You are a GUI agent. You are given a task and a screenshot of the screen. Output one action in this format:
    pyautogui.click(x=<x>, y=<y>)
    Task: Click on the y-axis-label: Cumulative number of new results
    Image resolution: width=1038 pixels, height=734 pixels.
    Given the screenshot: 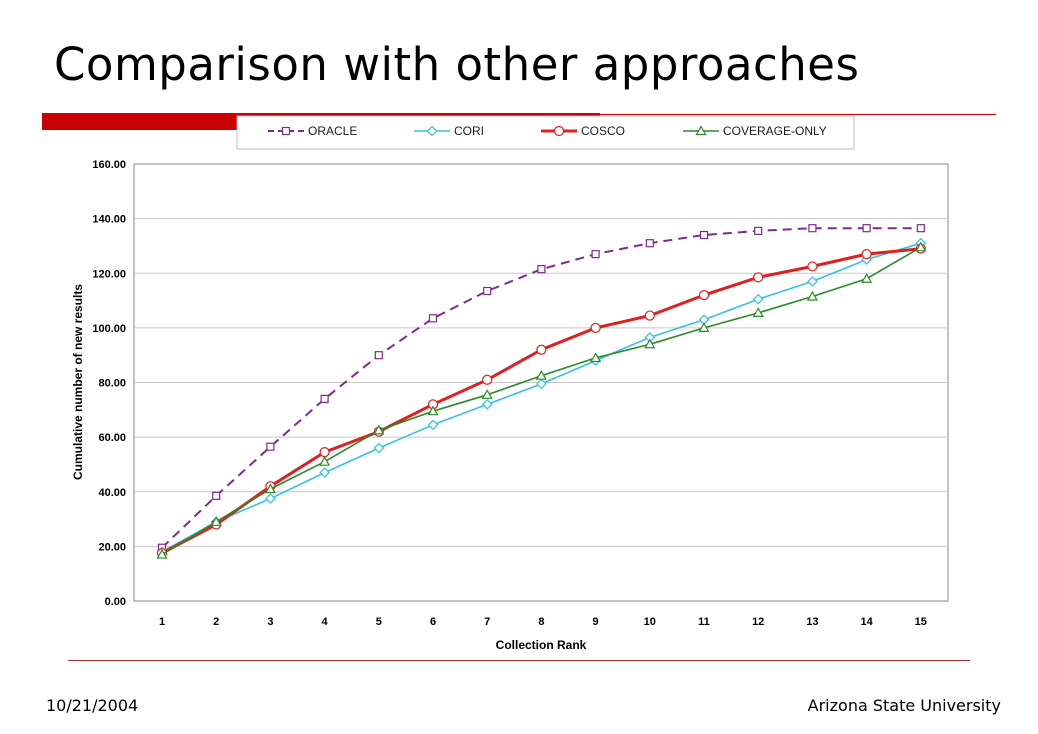 What is the action you would take?
    pyautogui.click(x=78, y=382)
    